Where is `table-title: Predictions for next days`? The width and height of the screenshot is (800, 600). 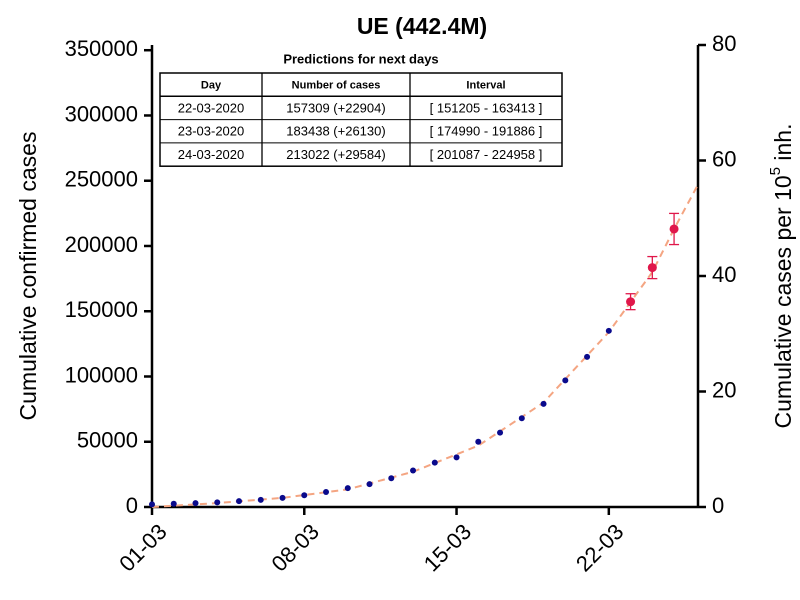 table-title: Predictions for next days is located at coordinates (360, 58).